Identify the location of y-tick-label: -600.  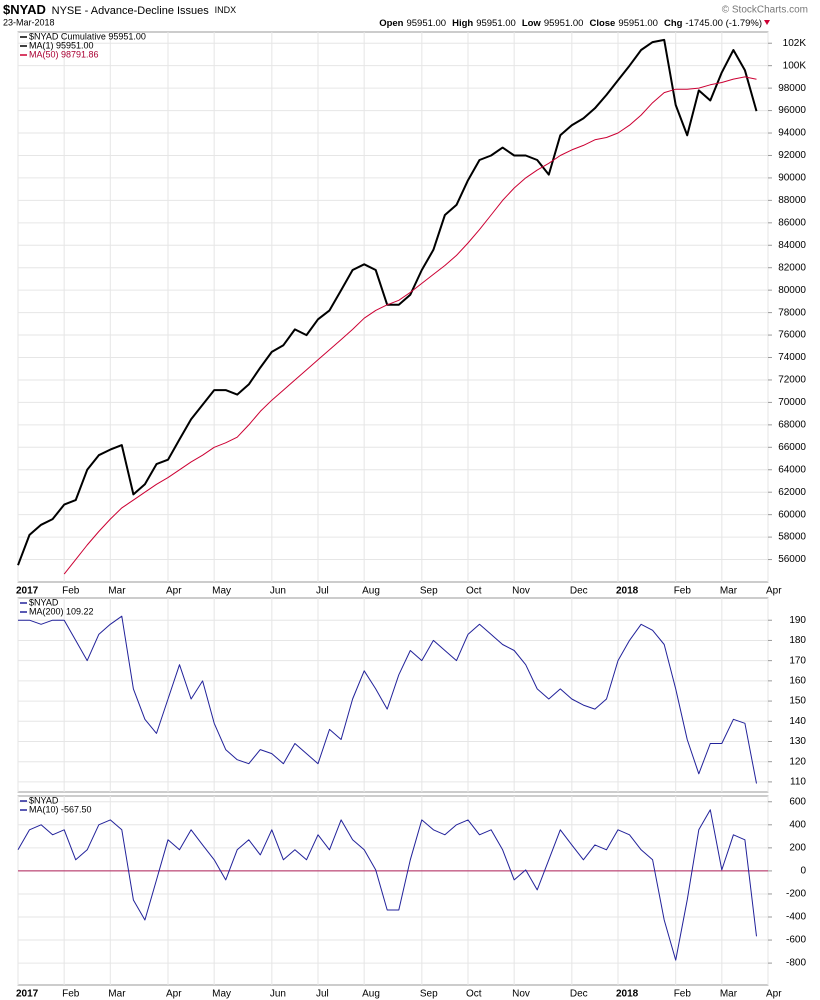
(796, 940).